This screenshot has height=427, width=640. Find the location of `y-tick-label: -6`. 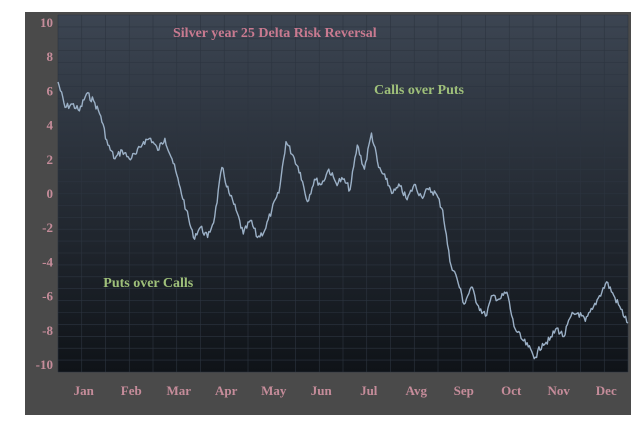

y-tick-label: -6 is located at coordinates (47, 296).